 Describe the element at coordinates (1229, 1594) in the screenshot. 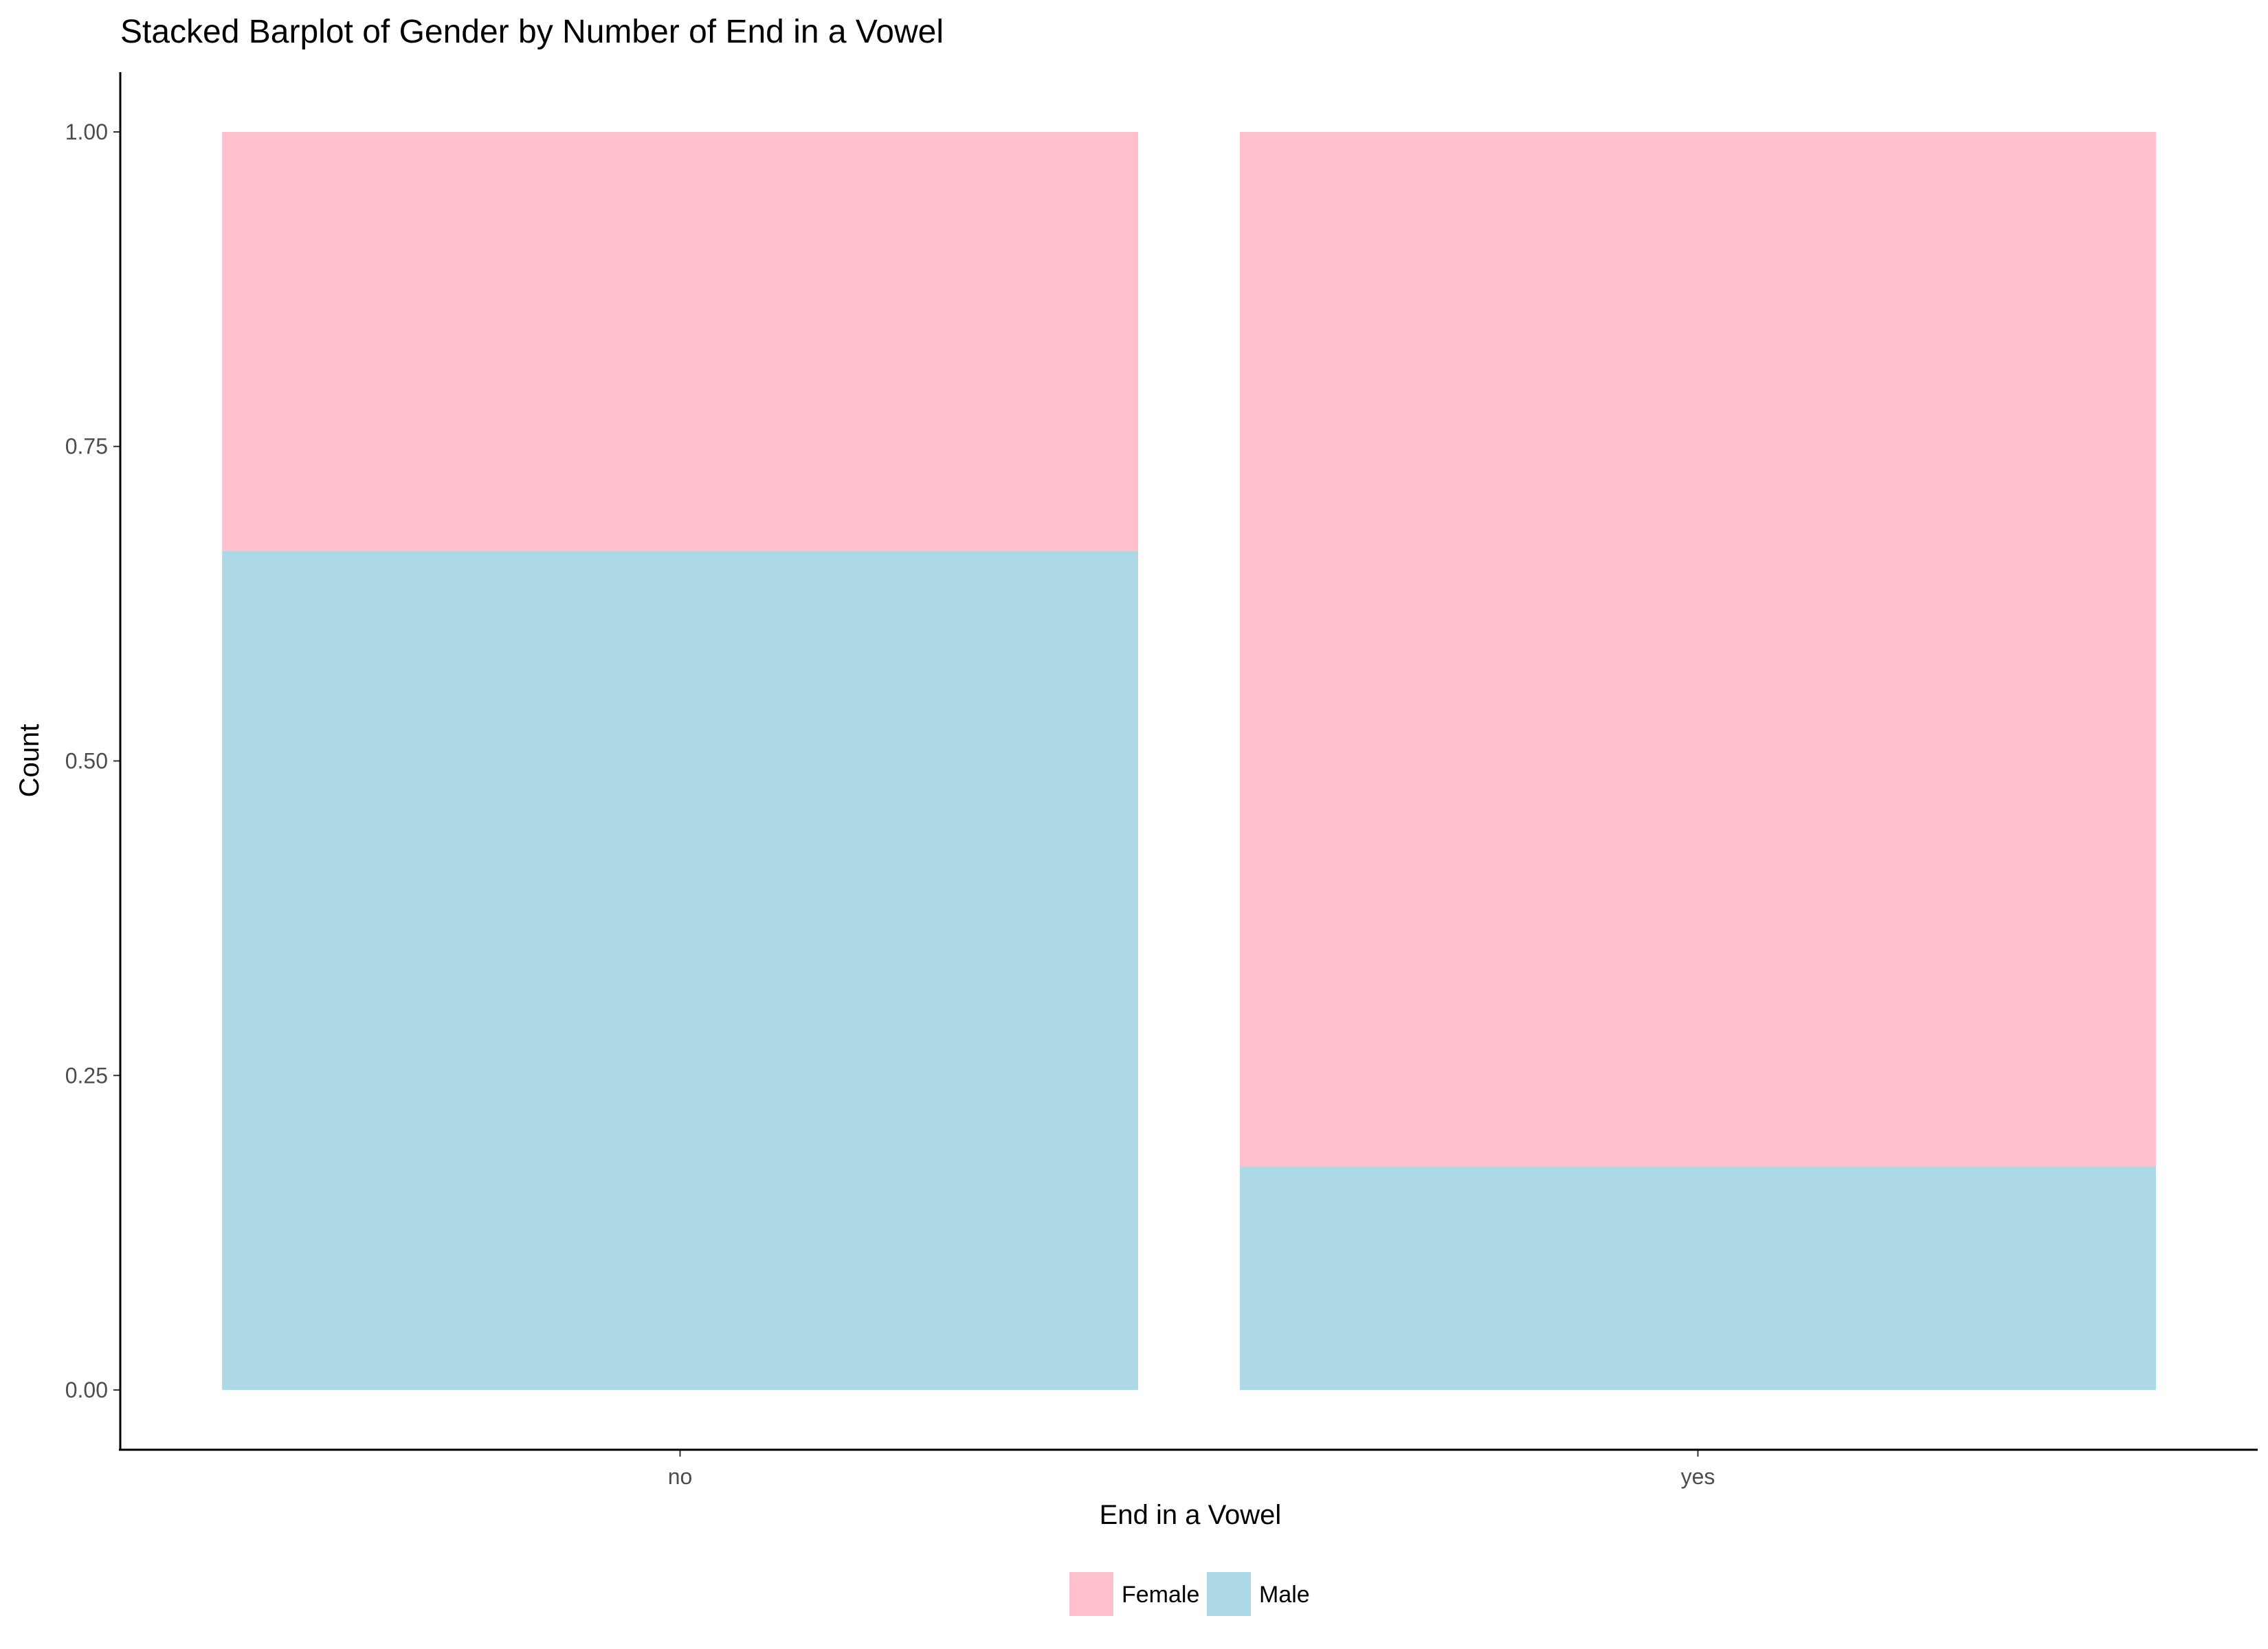

I see `legend-key-male` at that location.